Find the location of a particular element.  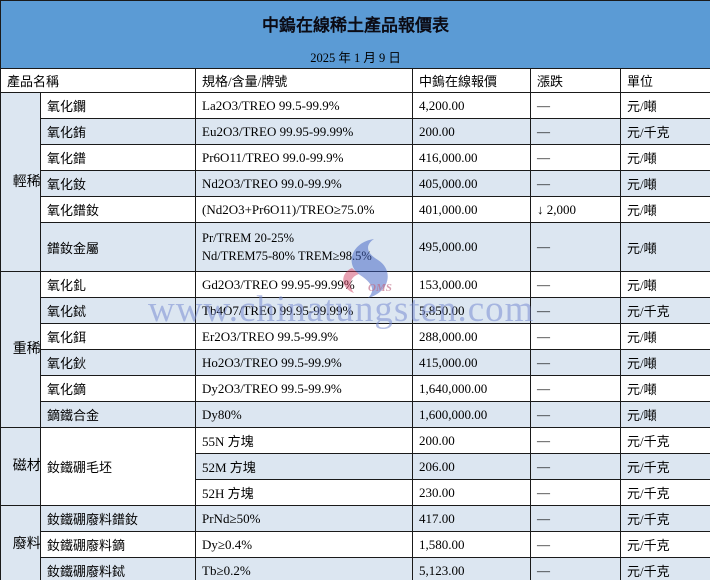

product-name-cell: 氧化鏑 is located at coordinates (118, 388).